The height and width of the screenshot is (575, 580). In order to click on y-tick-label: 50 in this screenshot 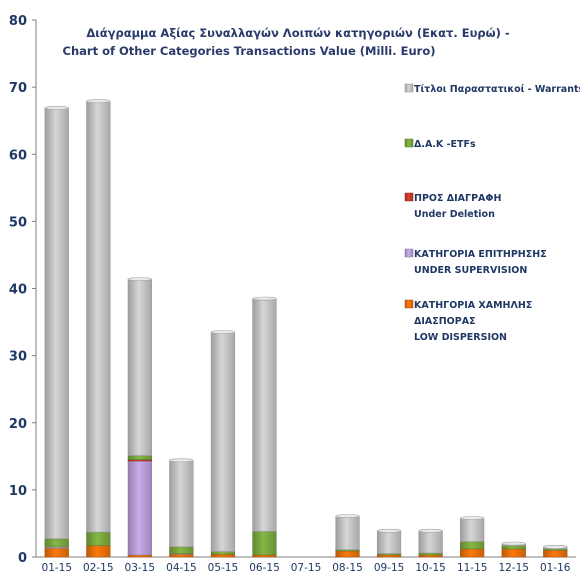, I will do `click(18, 222)`.